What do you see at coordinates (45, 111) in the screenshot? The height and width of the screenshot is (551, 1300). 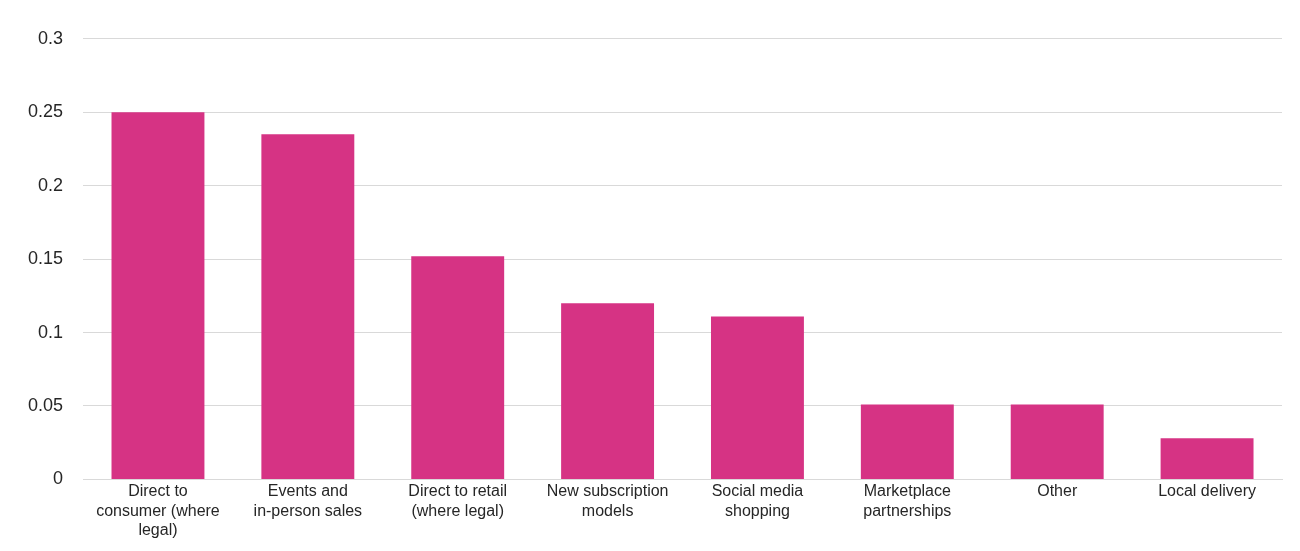 I see `y-tick-label: 0.25` at bounding box center [45, 111].